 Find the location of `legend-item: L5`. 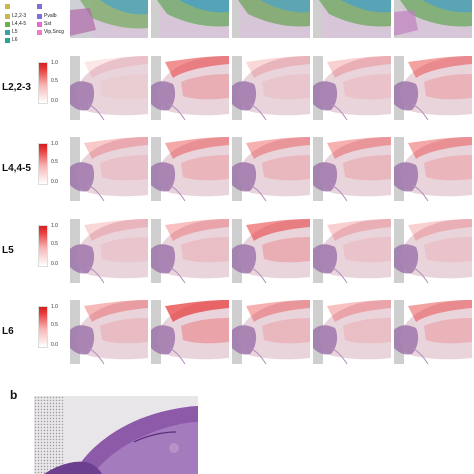

legend-item: L5 is located at coordinates (11, 32).